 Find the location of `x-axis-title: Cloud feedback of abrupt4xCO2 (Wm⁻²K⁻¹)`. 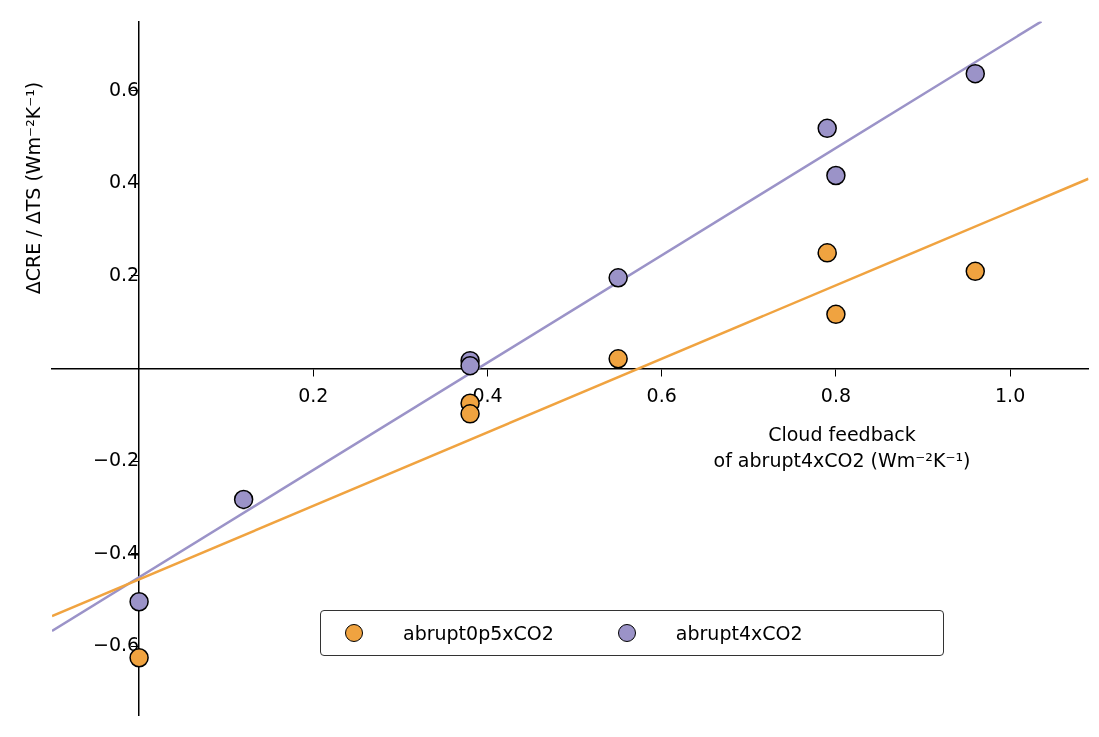

x-axis-title: Cloud feedback of abrupt4xCO2 (Wm⁻²K⁻¹) is located at coordinates (842, 447).